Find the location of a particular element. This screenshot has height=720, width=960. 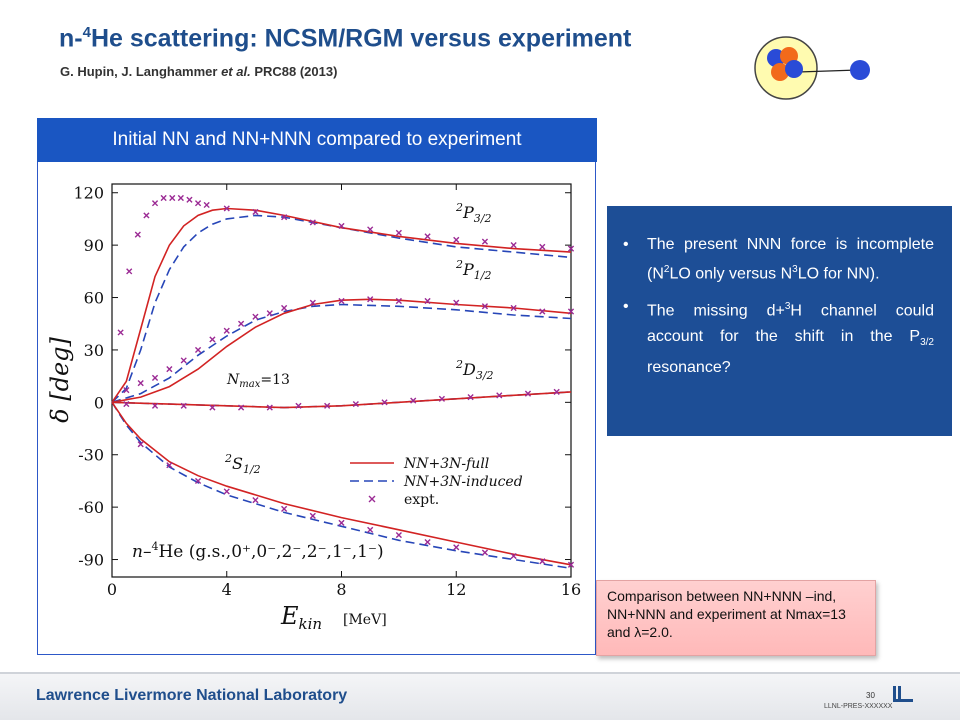

annotation-reaction: n–4He (g.s.,0⁺,0⁻,2⁻,2⁻,1⁻,1⁻) is located at coordinates (258, 551).